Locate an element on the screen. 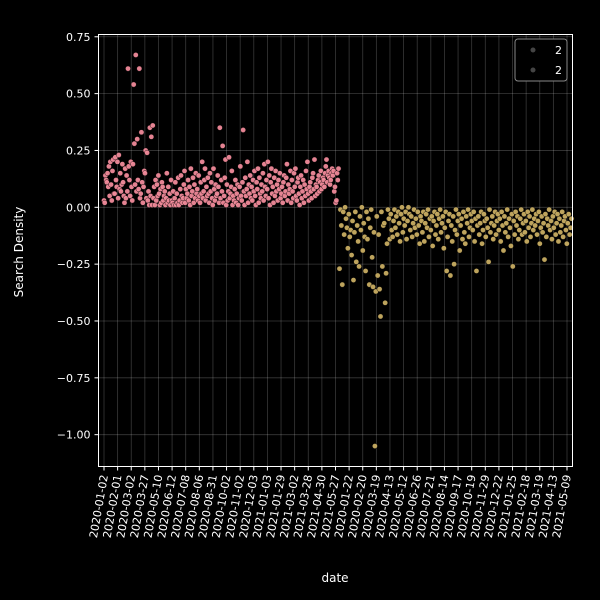 The width and height of the screenshot is (600, 600). y-axis: 0.75 0.50 0.25 0.00 −0.25 −0.50 −0.75 −1.00 is located at coordinates (78, 236).